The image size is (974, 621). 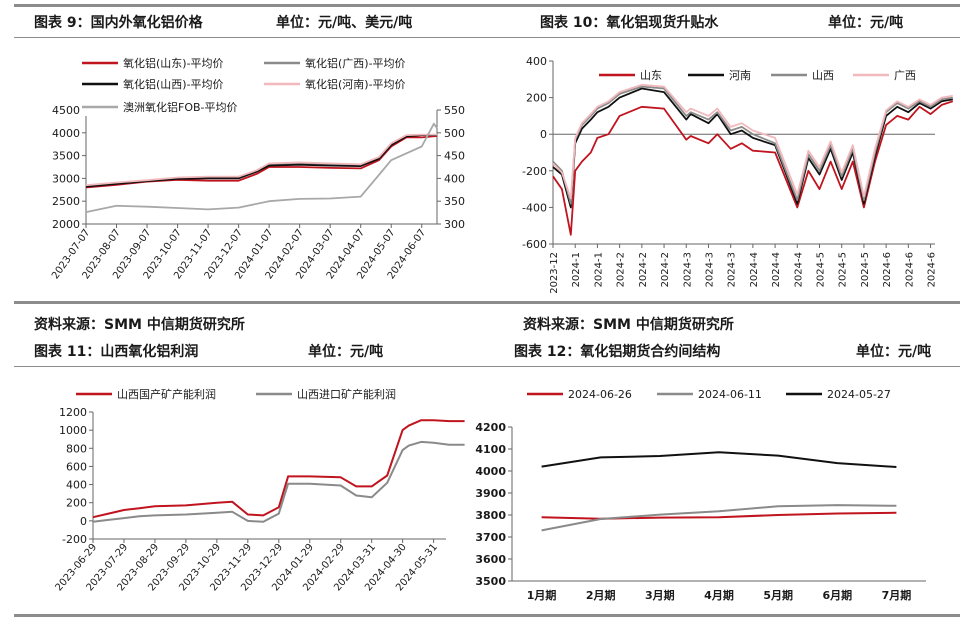 What do you see at coordinates (73, 430) in the screenshot?
I see `y-tick-label: 1000` at bounding box center [73, 430].